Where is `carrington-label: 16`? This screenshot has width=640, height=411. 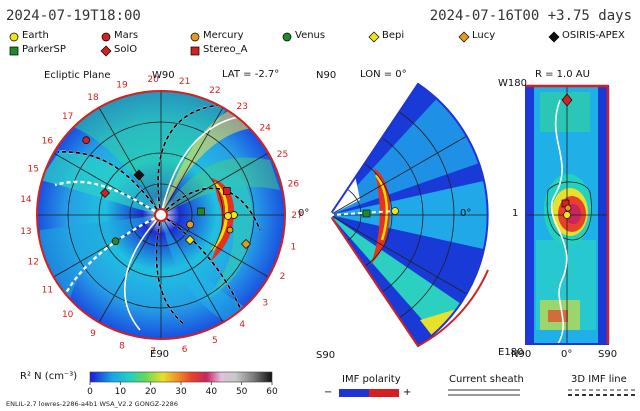 carrington-label: 16 is located at coordinates (48, 141).